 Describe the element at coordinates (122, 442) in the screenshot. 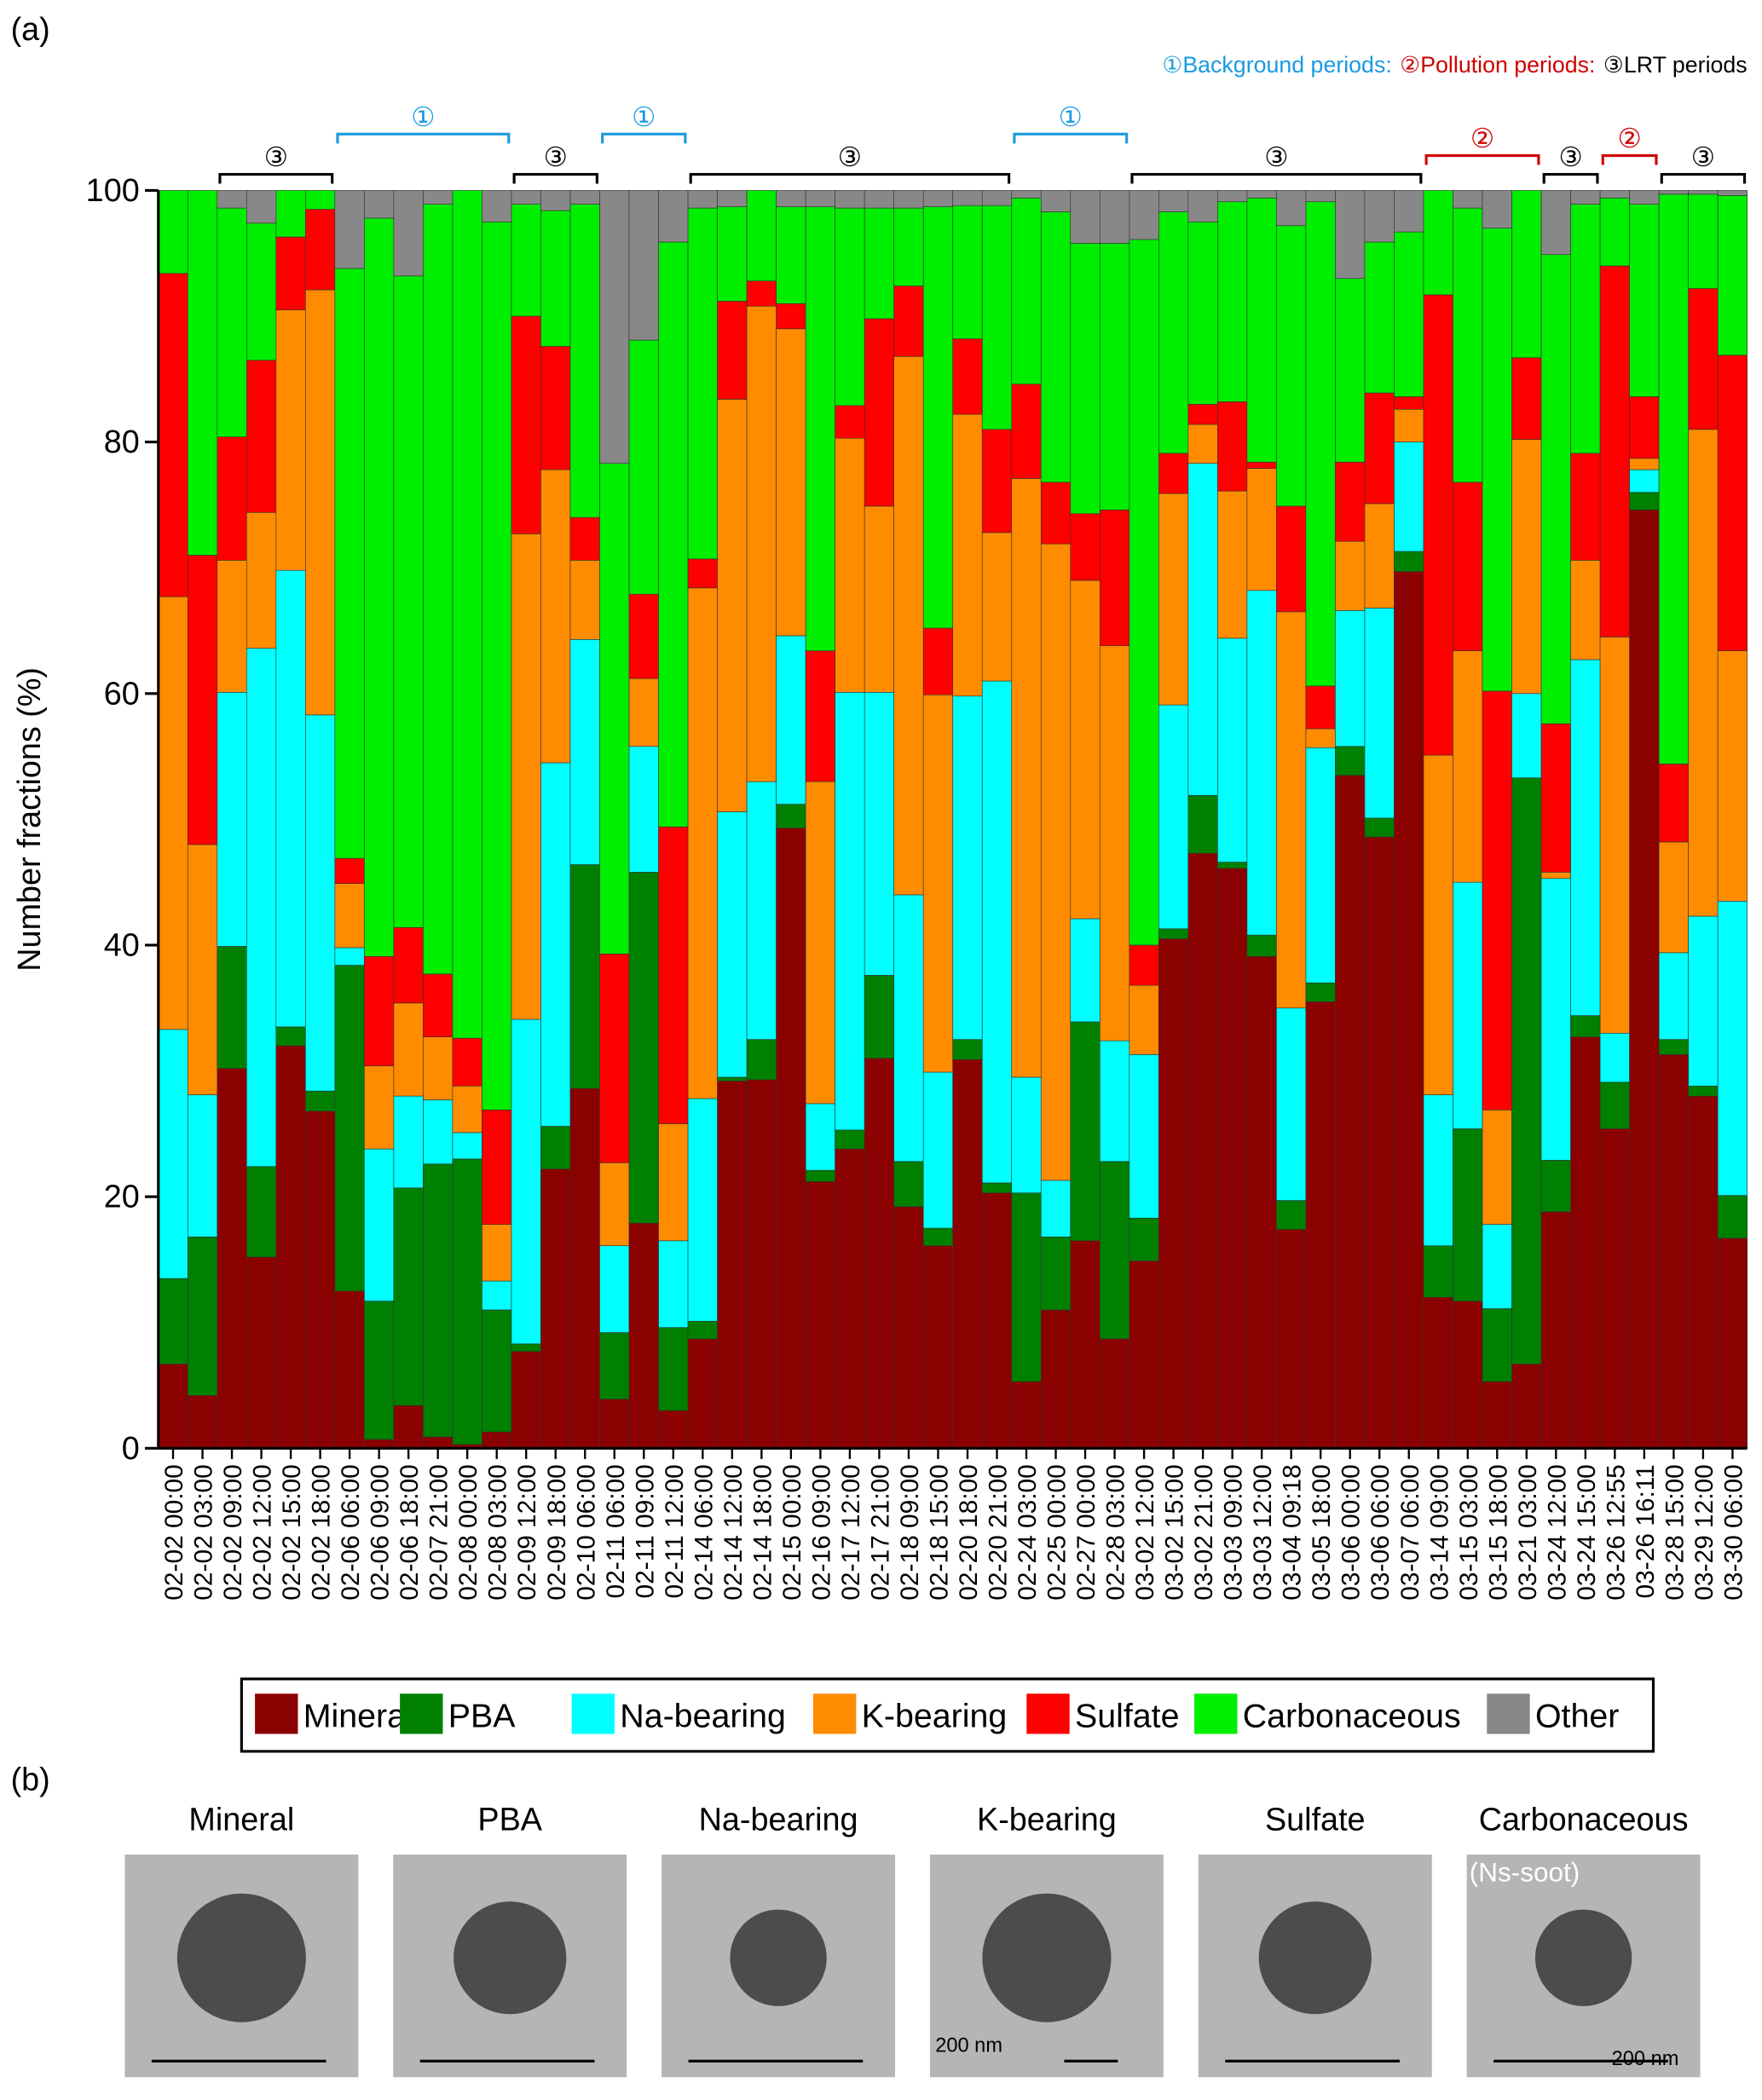

I see `y-tick-label: 80` at that location.